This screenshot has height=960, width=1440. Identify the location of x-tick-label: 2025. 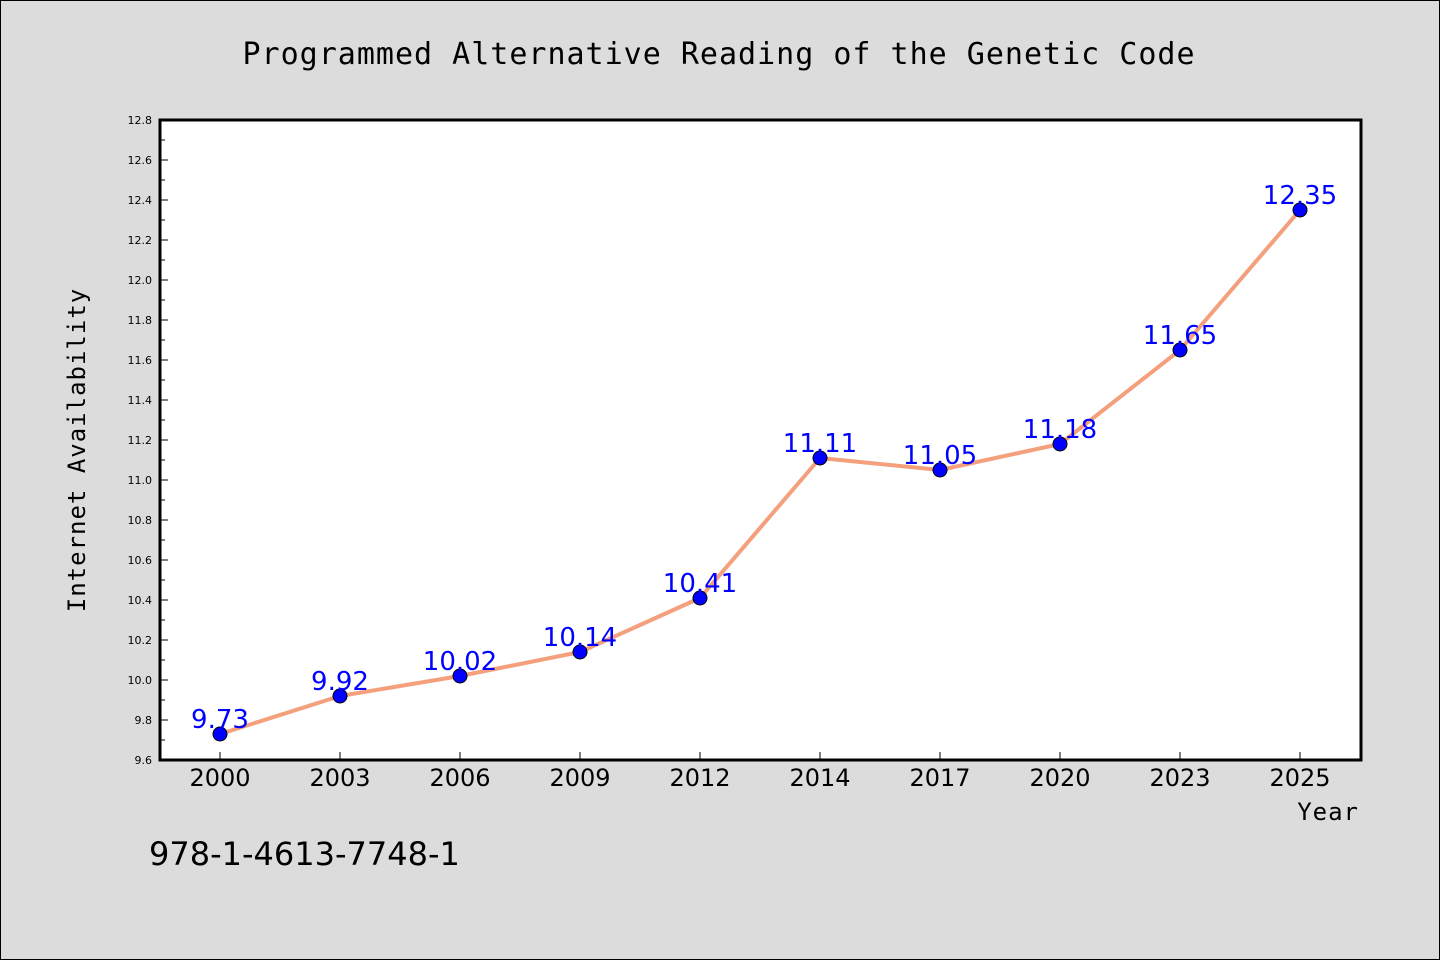
(1299, 778).